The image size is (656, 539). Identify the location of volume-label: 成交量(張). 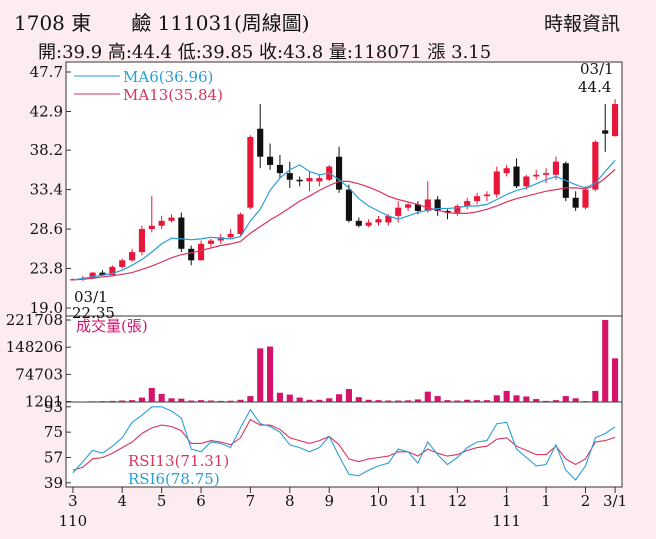
(112, 326).